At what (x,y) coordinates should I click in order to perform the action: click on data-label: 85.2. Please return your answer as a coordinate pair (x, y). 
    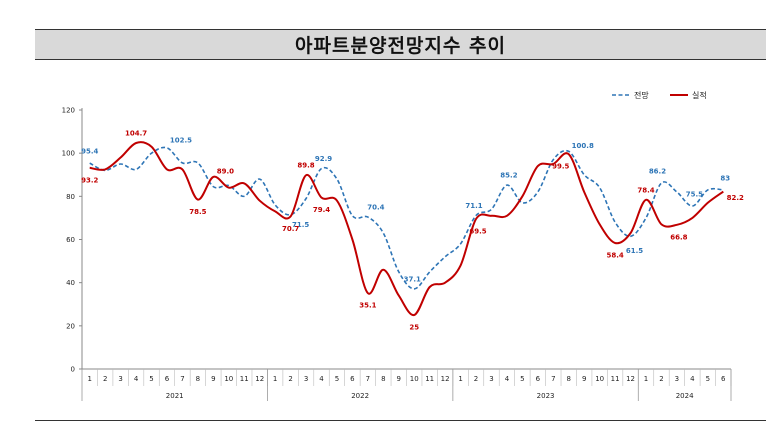
    Looking at the image, I should click on (508, 176).